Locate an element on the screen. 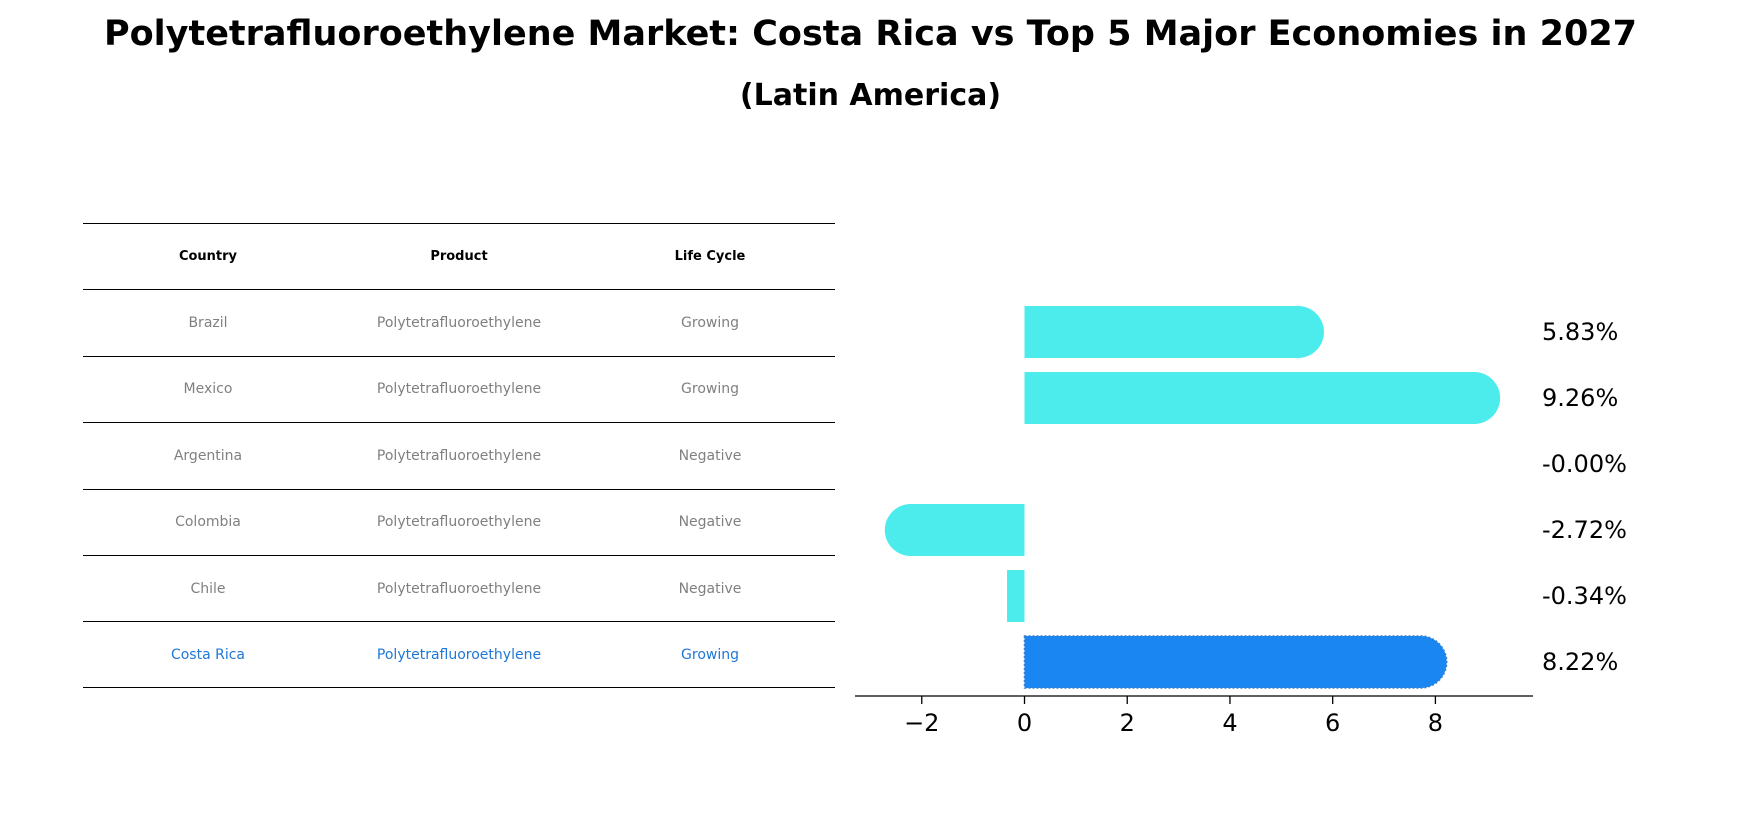 This screenshot has width=1741, height=823. header-life-cycle: Life Cycle is located at coordinates (710, 257).